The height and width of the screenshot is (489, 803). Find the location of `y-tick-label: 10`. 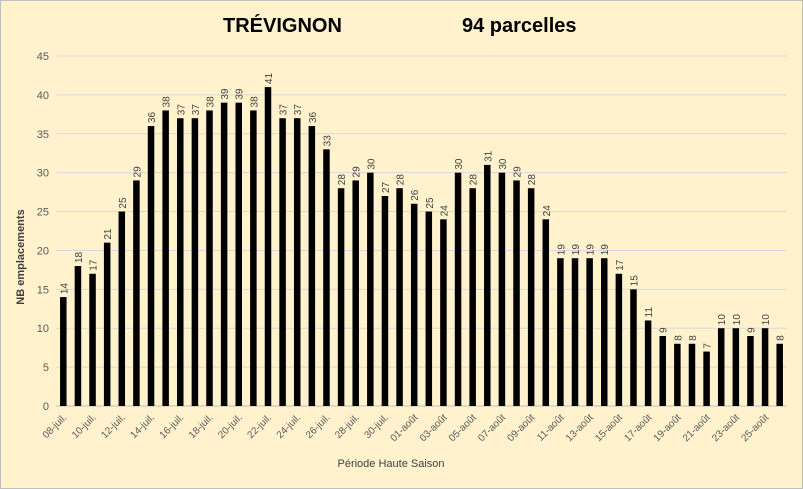

y-tick-label: 10 is located at coordinates (43, 329).